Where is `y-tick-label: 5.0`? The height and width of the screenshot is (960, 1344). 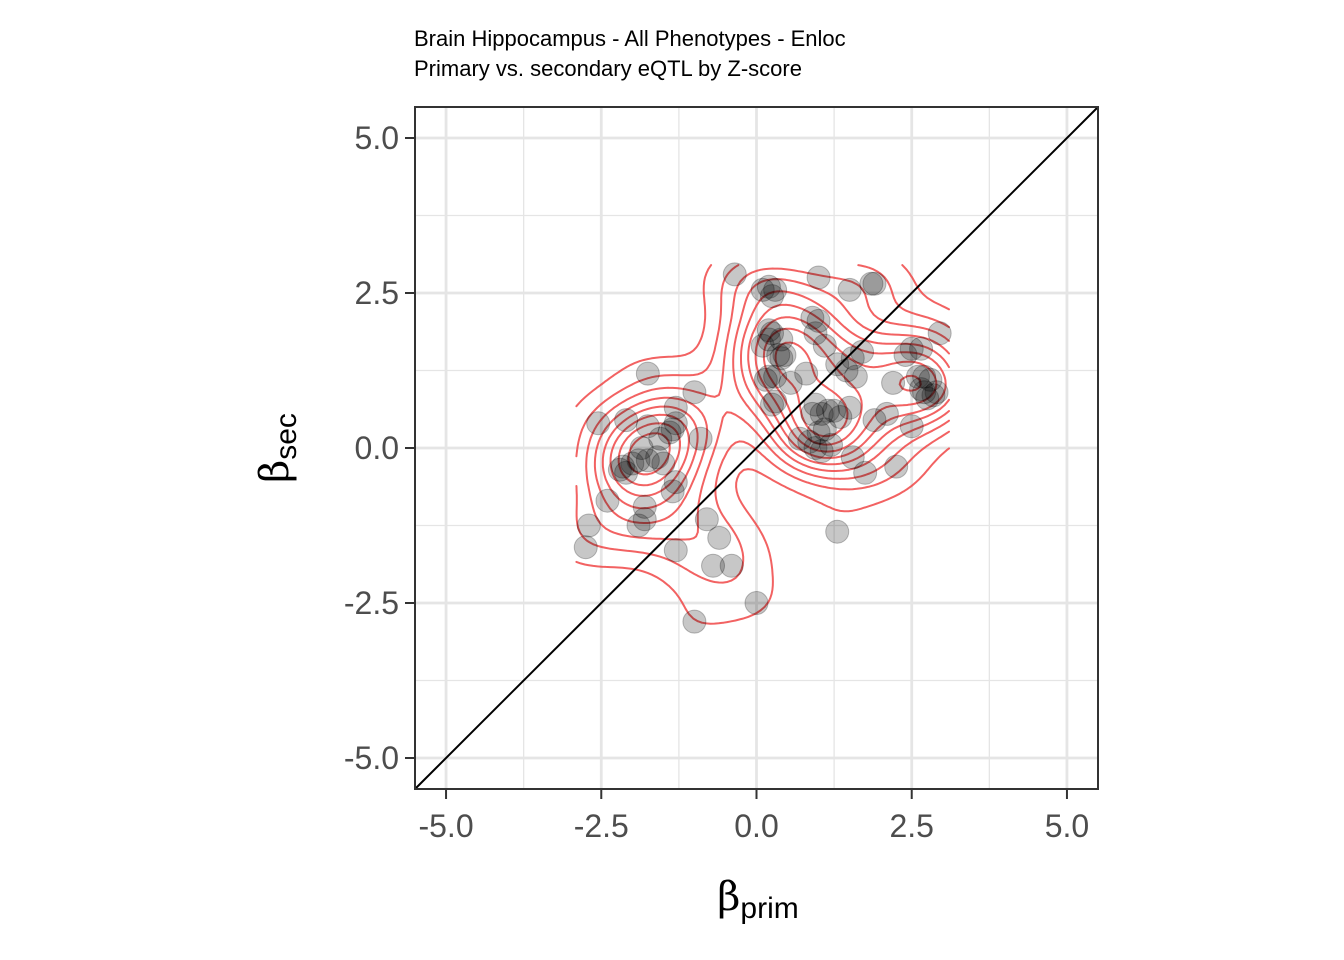 y-tick-label: 5.0 is located at coordinates (377, 138).